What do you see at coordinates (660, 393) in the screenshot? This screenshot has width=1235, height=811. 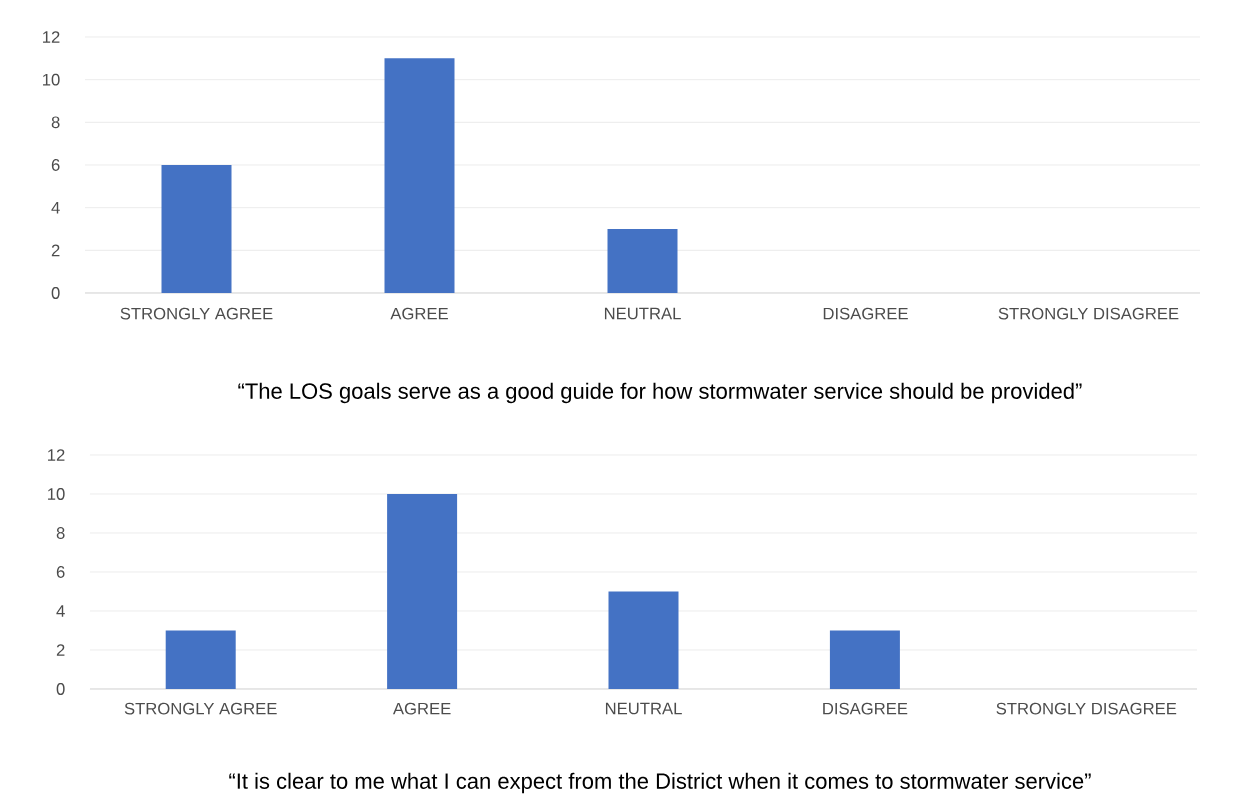 I see `text: “The LOS goals serve as a good guide for how stormwater service should be provided”` at bounding box center [660, 393].